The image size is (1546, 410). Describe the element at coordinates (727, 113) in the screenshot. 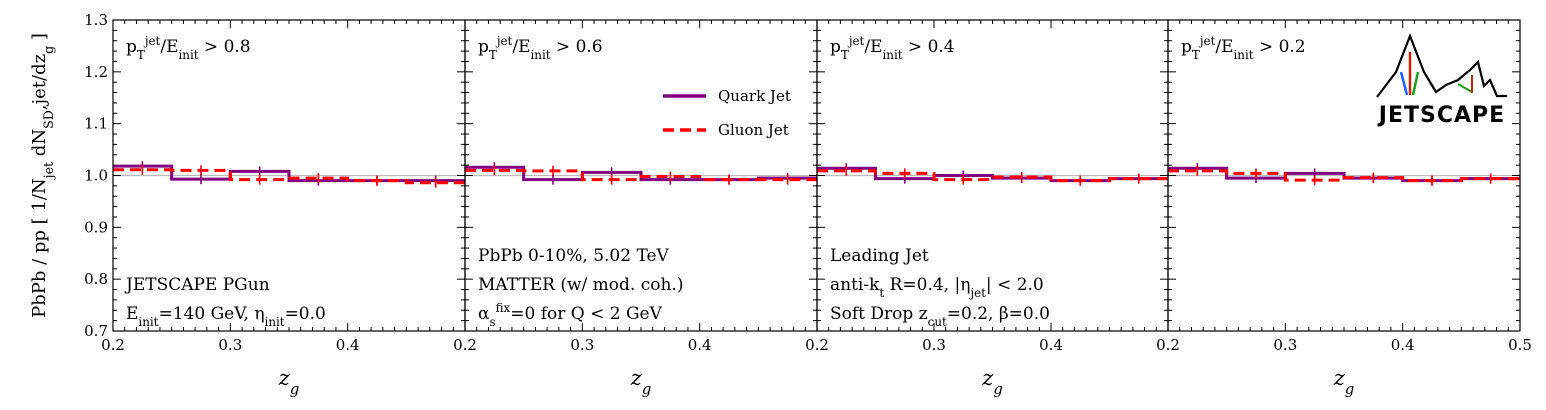

I see `legend: Quark Jet Gluon Jet` at that location.